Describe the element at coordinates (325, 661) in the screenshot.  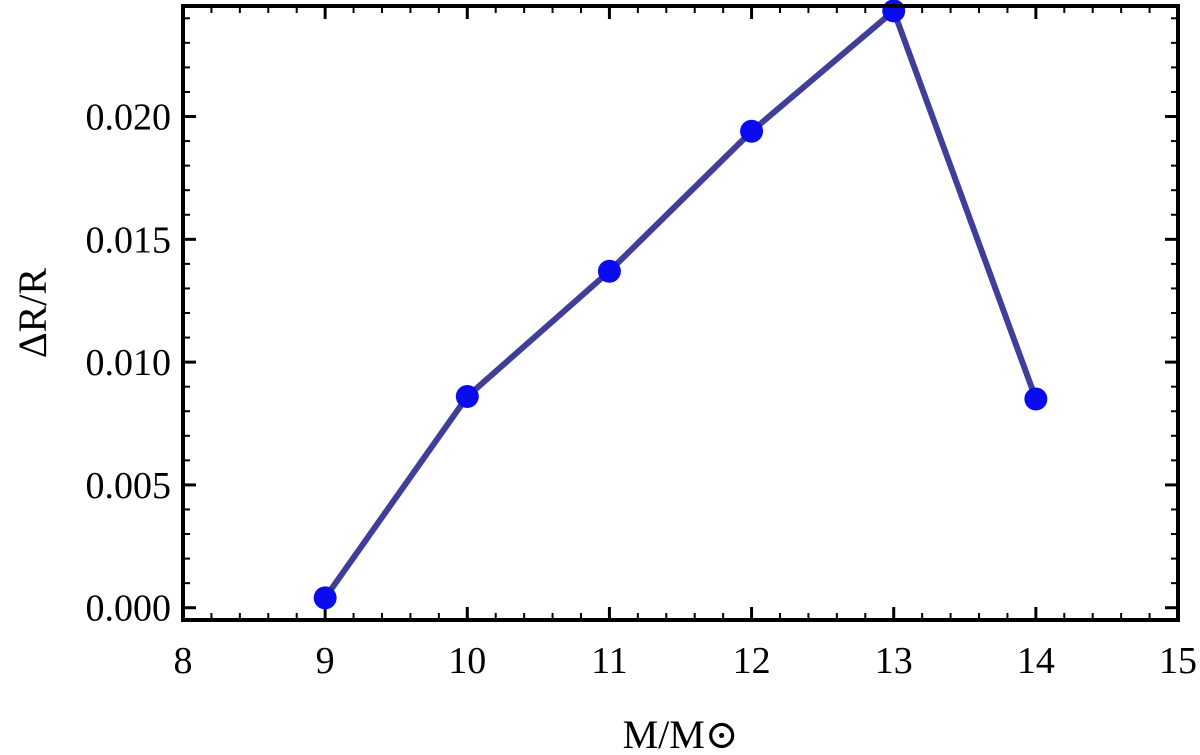
I see `x-tick-label: 9` at that location.